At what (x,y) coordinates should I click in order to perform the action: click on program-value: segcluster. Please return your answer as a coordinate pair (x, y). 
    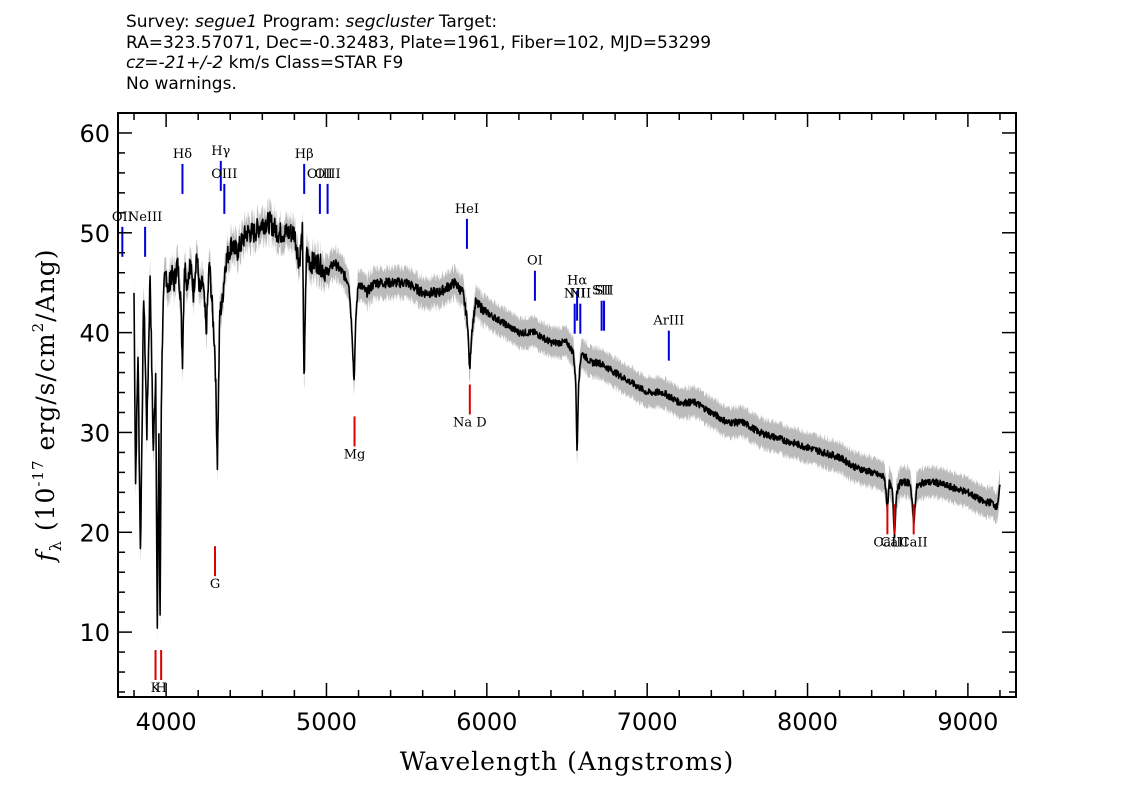
    Looking at the image, I should click on (389, 22).